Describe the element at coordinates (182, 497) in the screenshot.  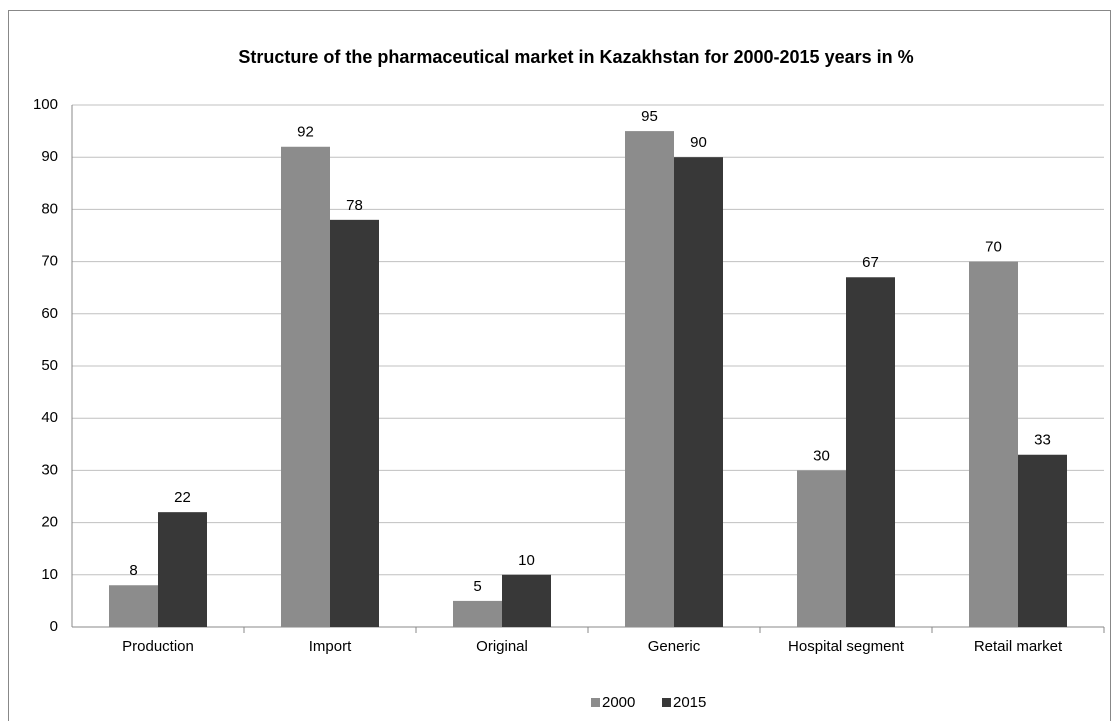
I see `value-label: 22` at that location.